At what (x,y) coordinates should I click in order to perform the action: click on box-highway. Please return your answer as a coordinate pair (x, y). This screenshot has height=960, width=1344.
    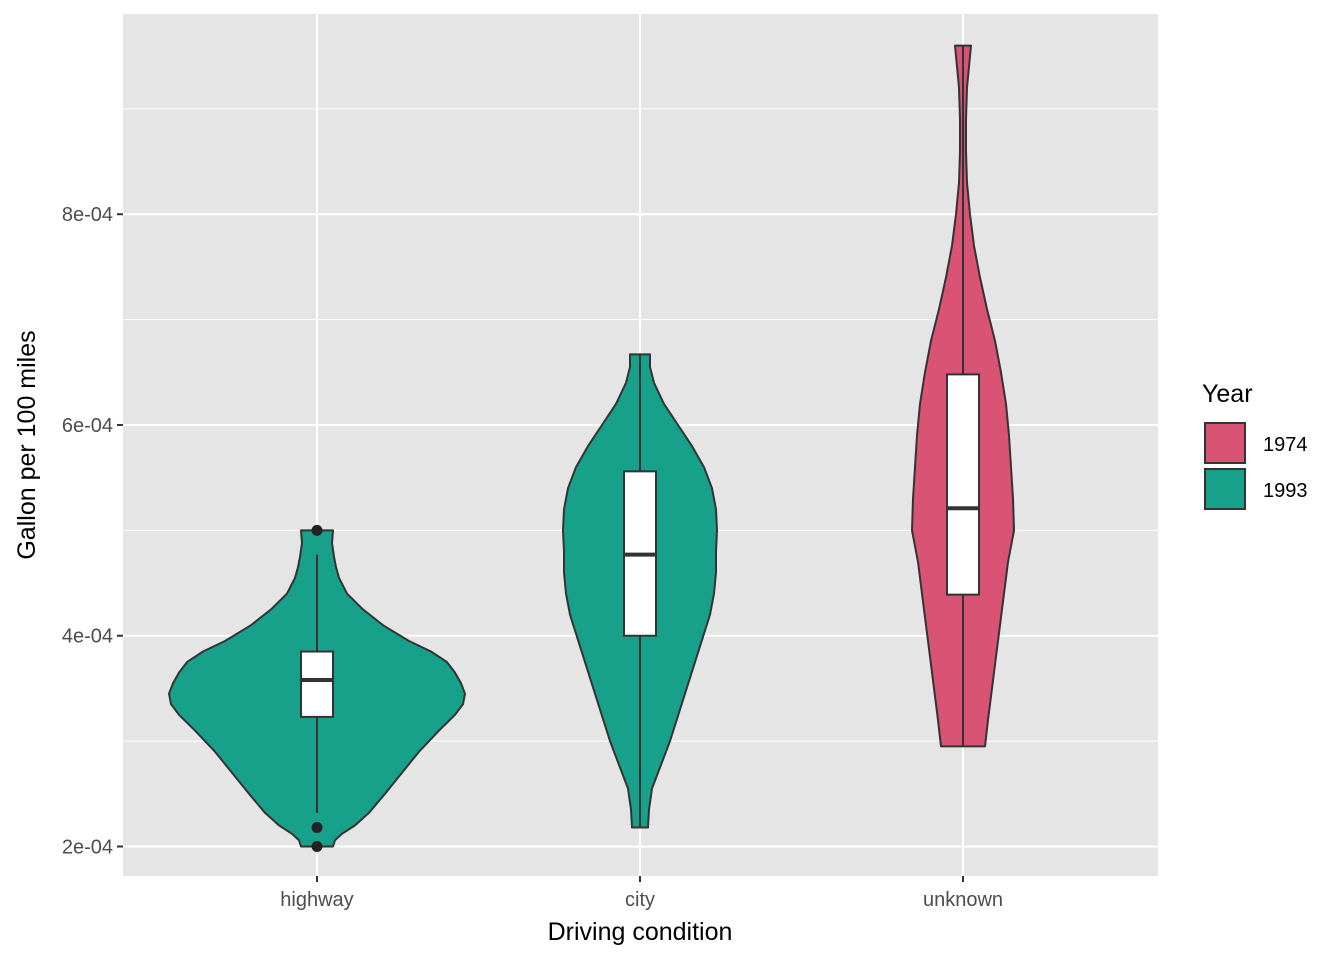
    Looking at the image, I should click on (317, 684).